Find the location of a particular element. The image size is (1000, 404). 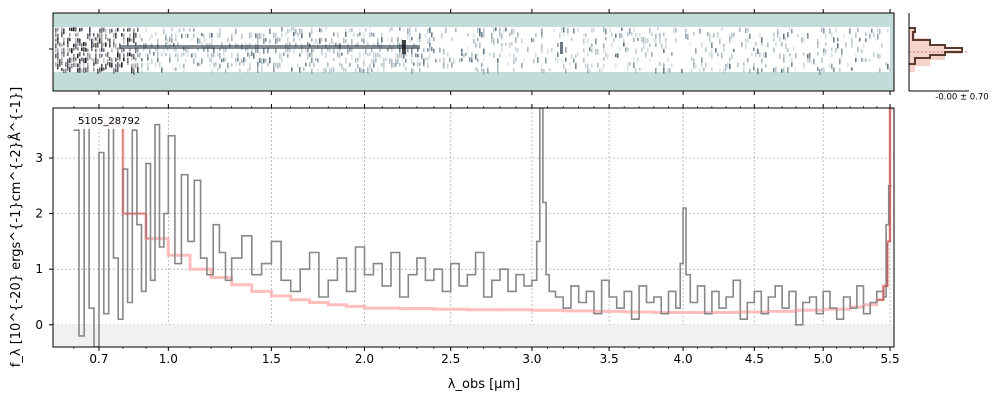

residual-histogram-inset: -0.00 ± 0.70 is located at coordinates (948, 58).